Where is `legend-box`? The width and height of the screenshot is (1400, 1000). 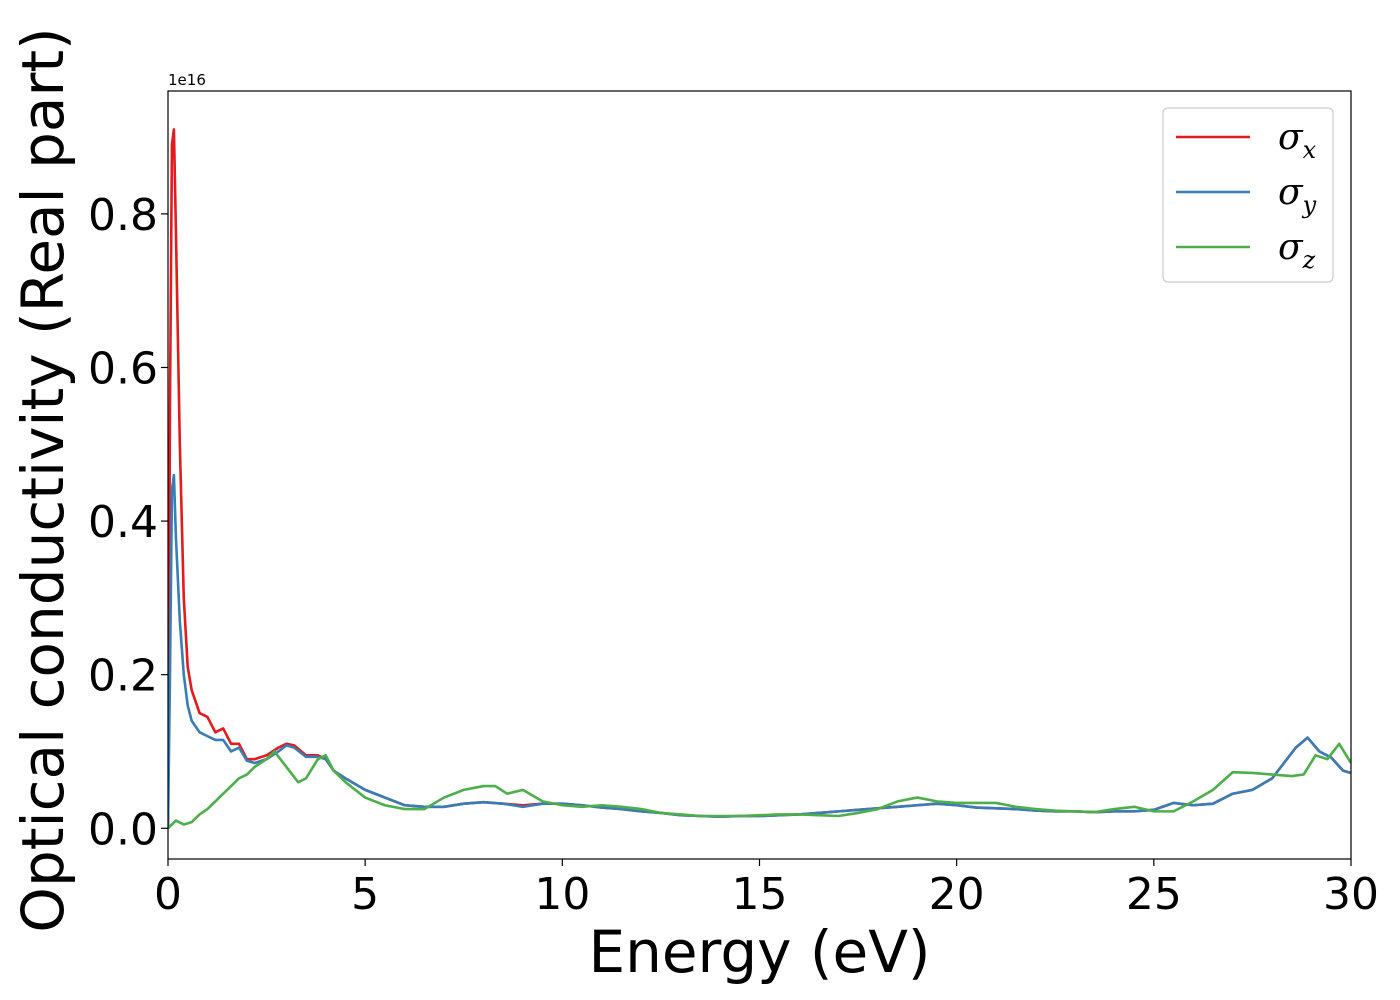
legend-box is located at coordinates (1248, 195).